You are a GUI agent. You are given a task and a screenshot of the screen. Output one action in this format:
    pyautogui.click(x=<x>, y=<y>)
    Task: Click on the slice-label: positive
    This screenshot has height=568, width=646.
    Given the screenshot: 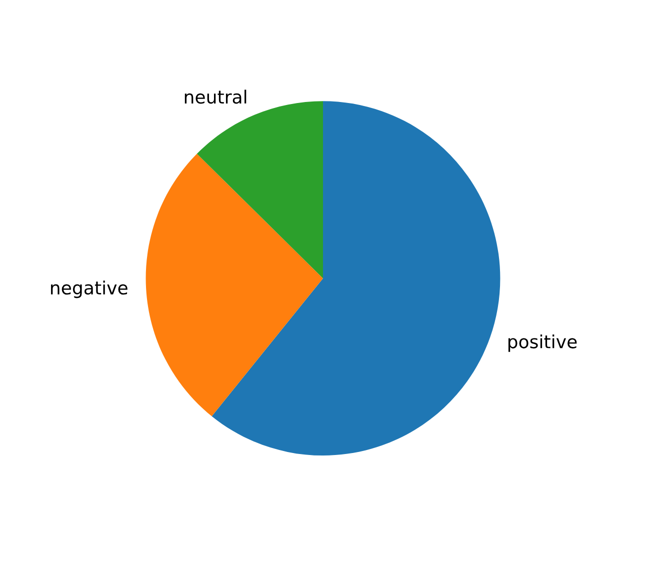 What is the action you would take?
    pyautogui.click(x=542, y=343)
    